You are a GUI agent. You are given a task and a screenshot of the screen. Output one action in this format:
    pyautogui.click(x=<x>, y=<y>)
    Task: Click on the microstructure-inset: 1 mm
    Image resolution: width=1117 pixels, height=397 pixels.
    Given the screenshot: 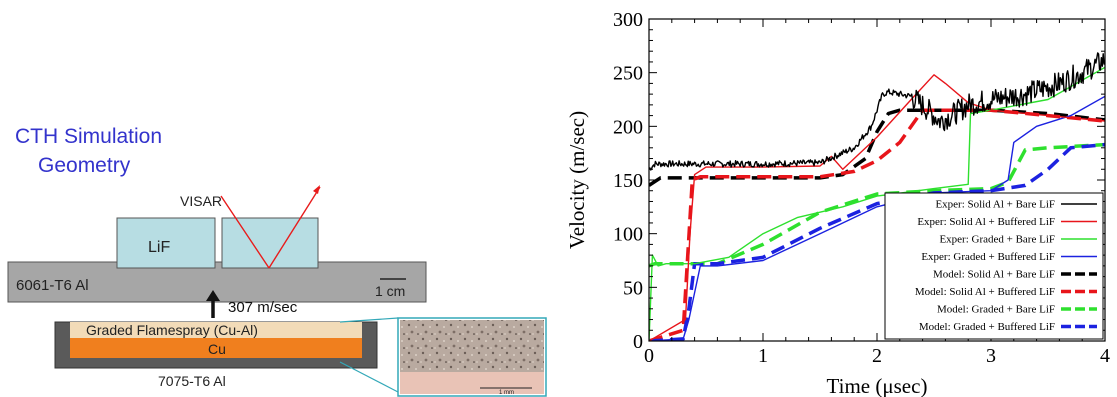 What is the action you would take?
    pyautogui.click(x=472, y=357)
    